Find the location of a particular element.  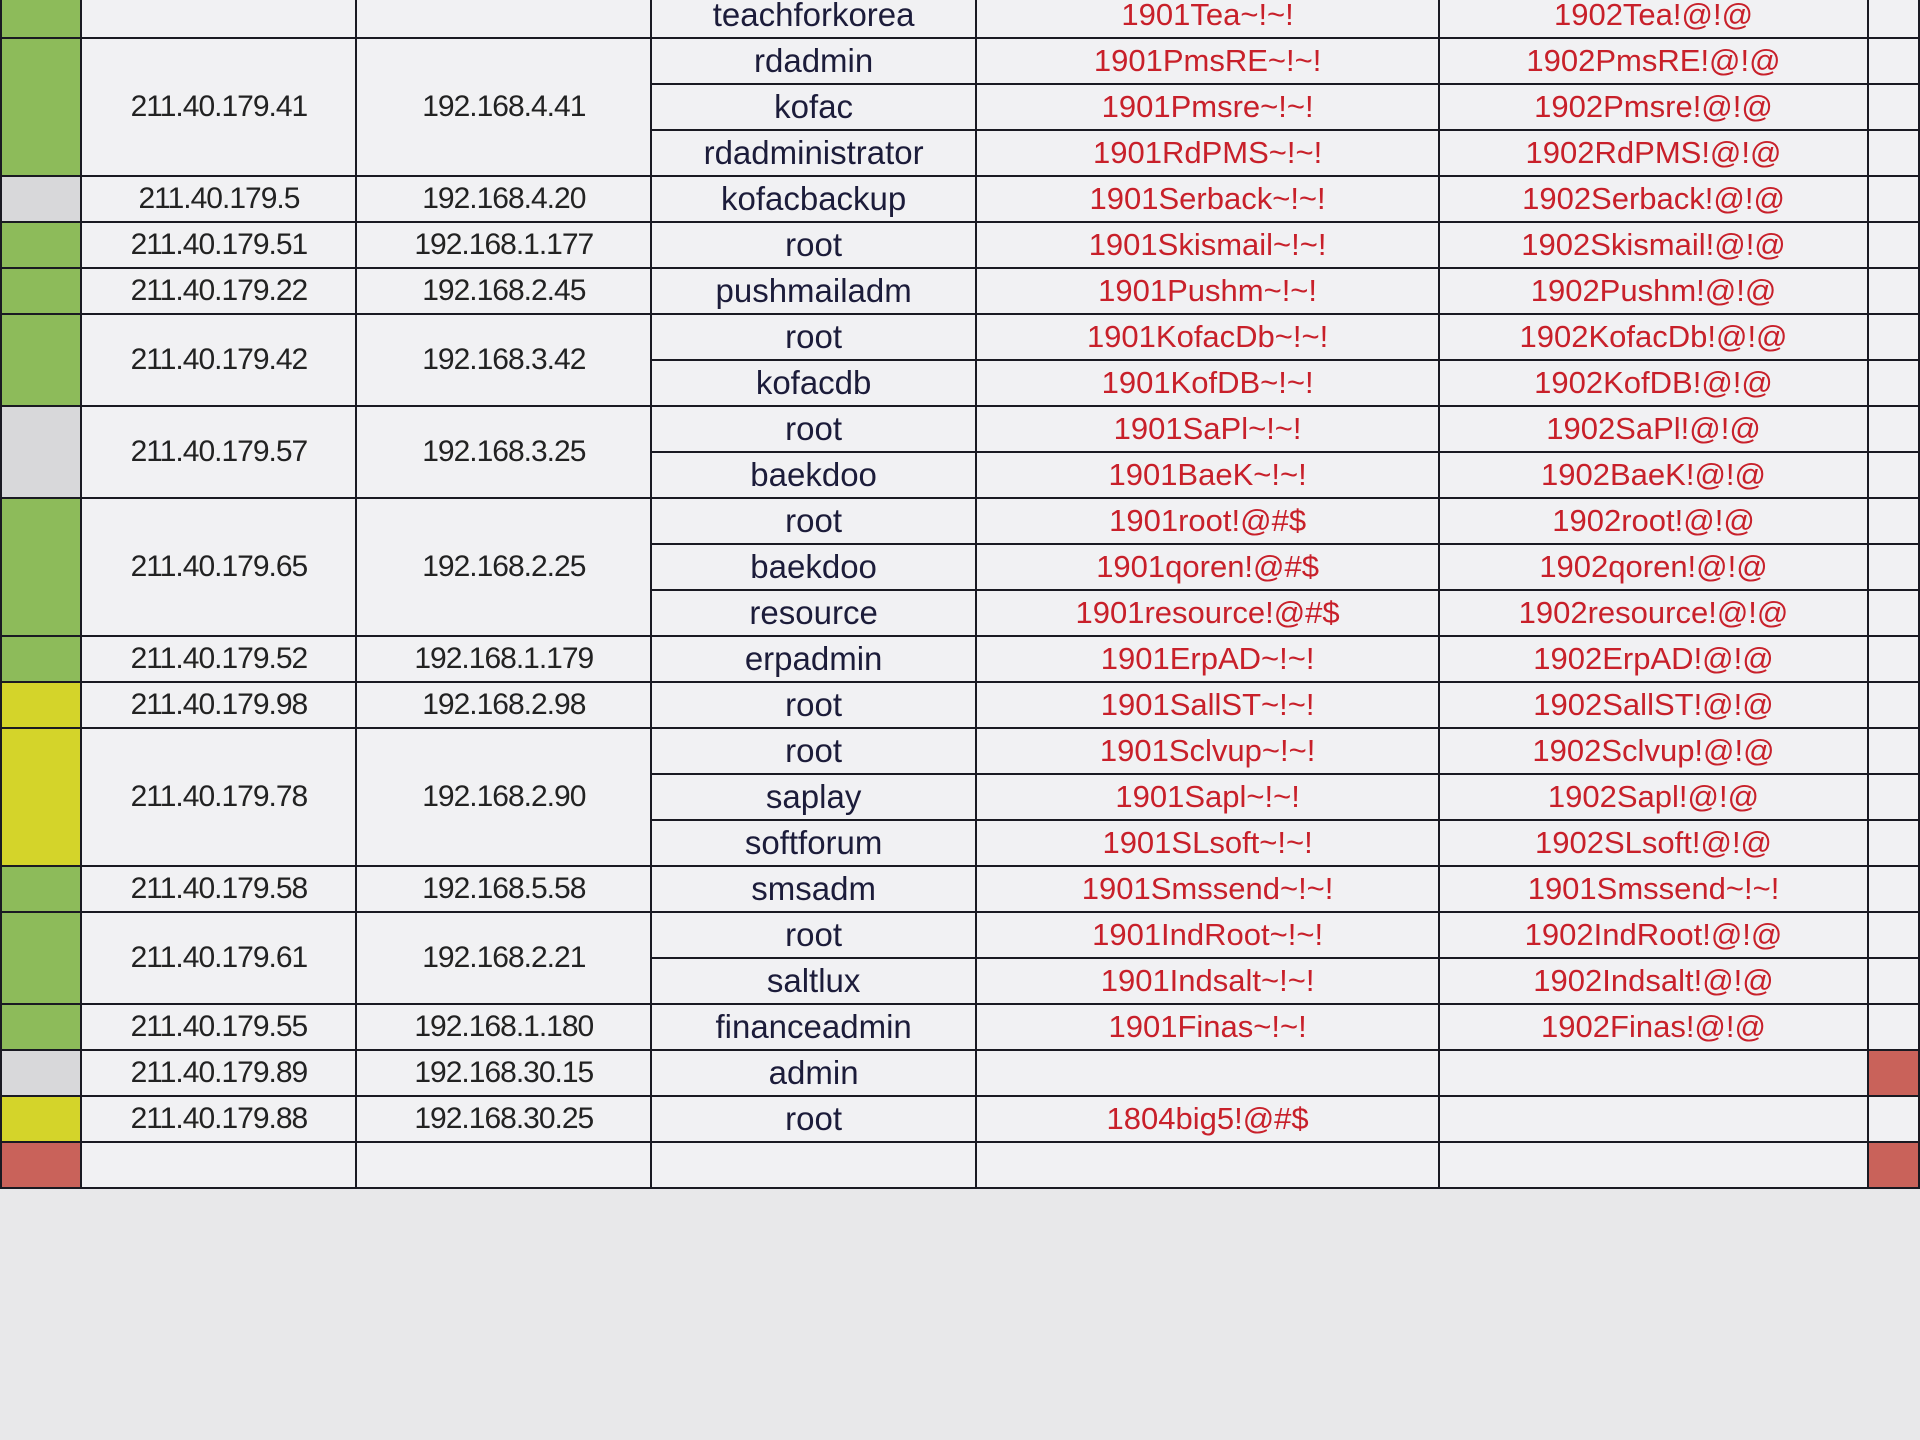

password-1901-cell: 1901Pushm~!~! is located at coordinates (1208, 291).